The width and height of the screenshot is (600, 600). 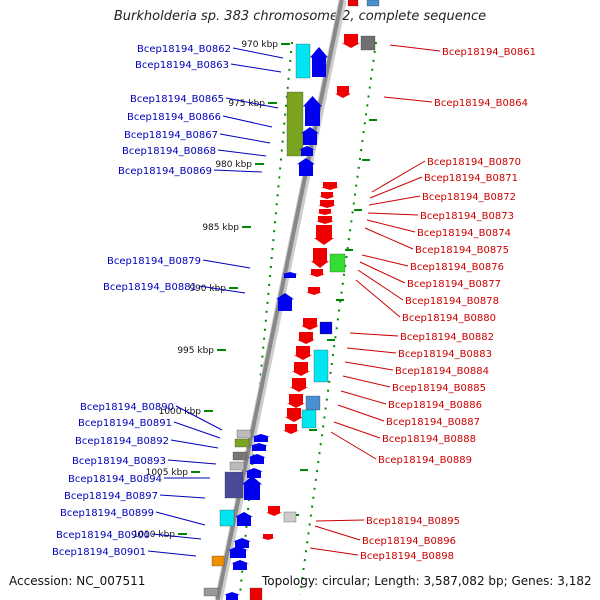 What do you see at coordinates (256, 593) in the screenshot?
I see `reverse-cds-box` at bounding box center [256, 593].